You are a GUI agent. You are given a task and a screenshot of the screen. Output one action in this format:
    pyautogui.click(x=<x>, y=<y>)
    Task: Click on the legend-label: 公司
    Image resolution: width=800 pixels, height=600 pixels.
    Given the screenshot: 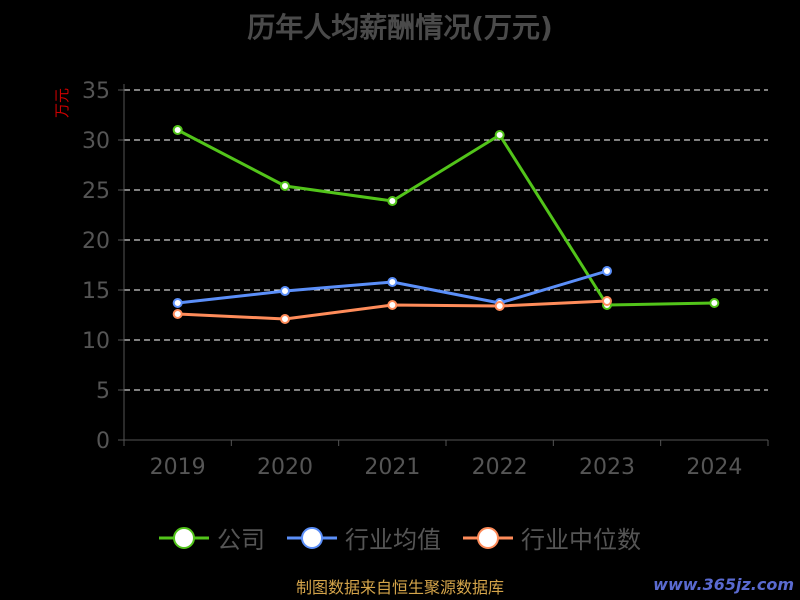 What is the action you would take?
    pyautogui.click(x=241, y=540)
    